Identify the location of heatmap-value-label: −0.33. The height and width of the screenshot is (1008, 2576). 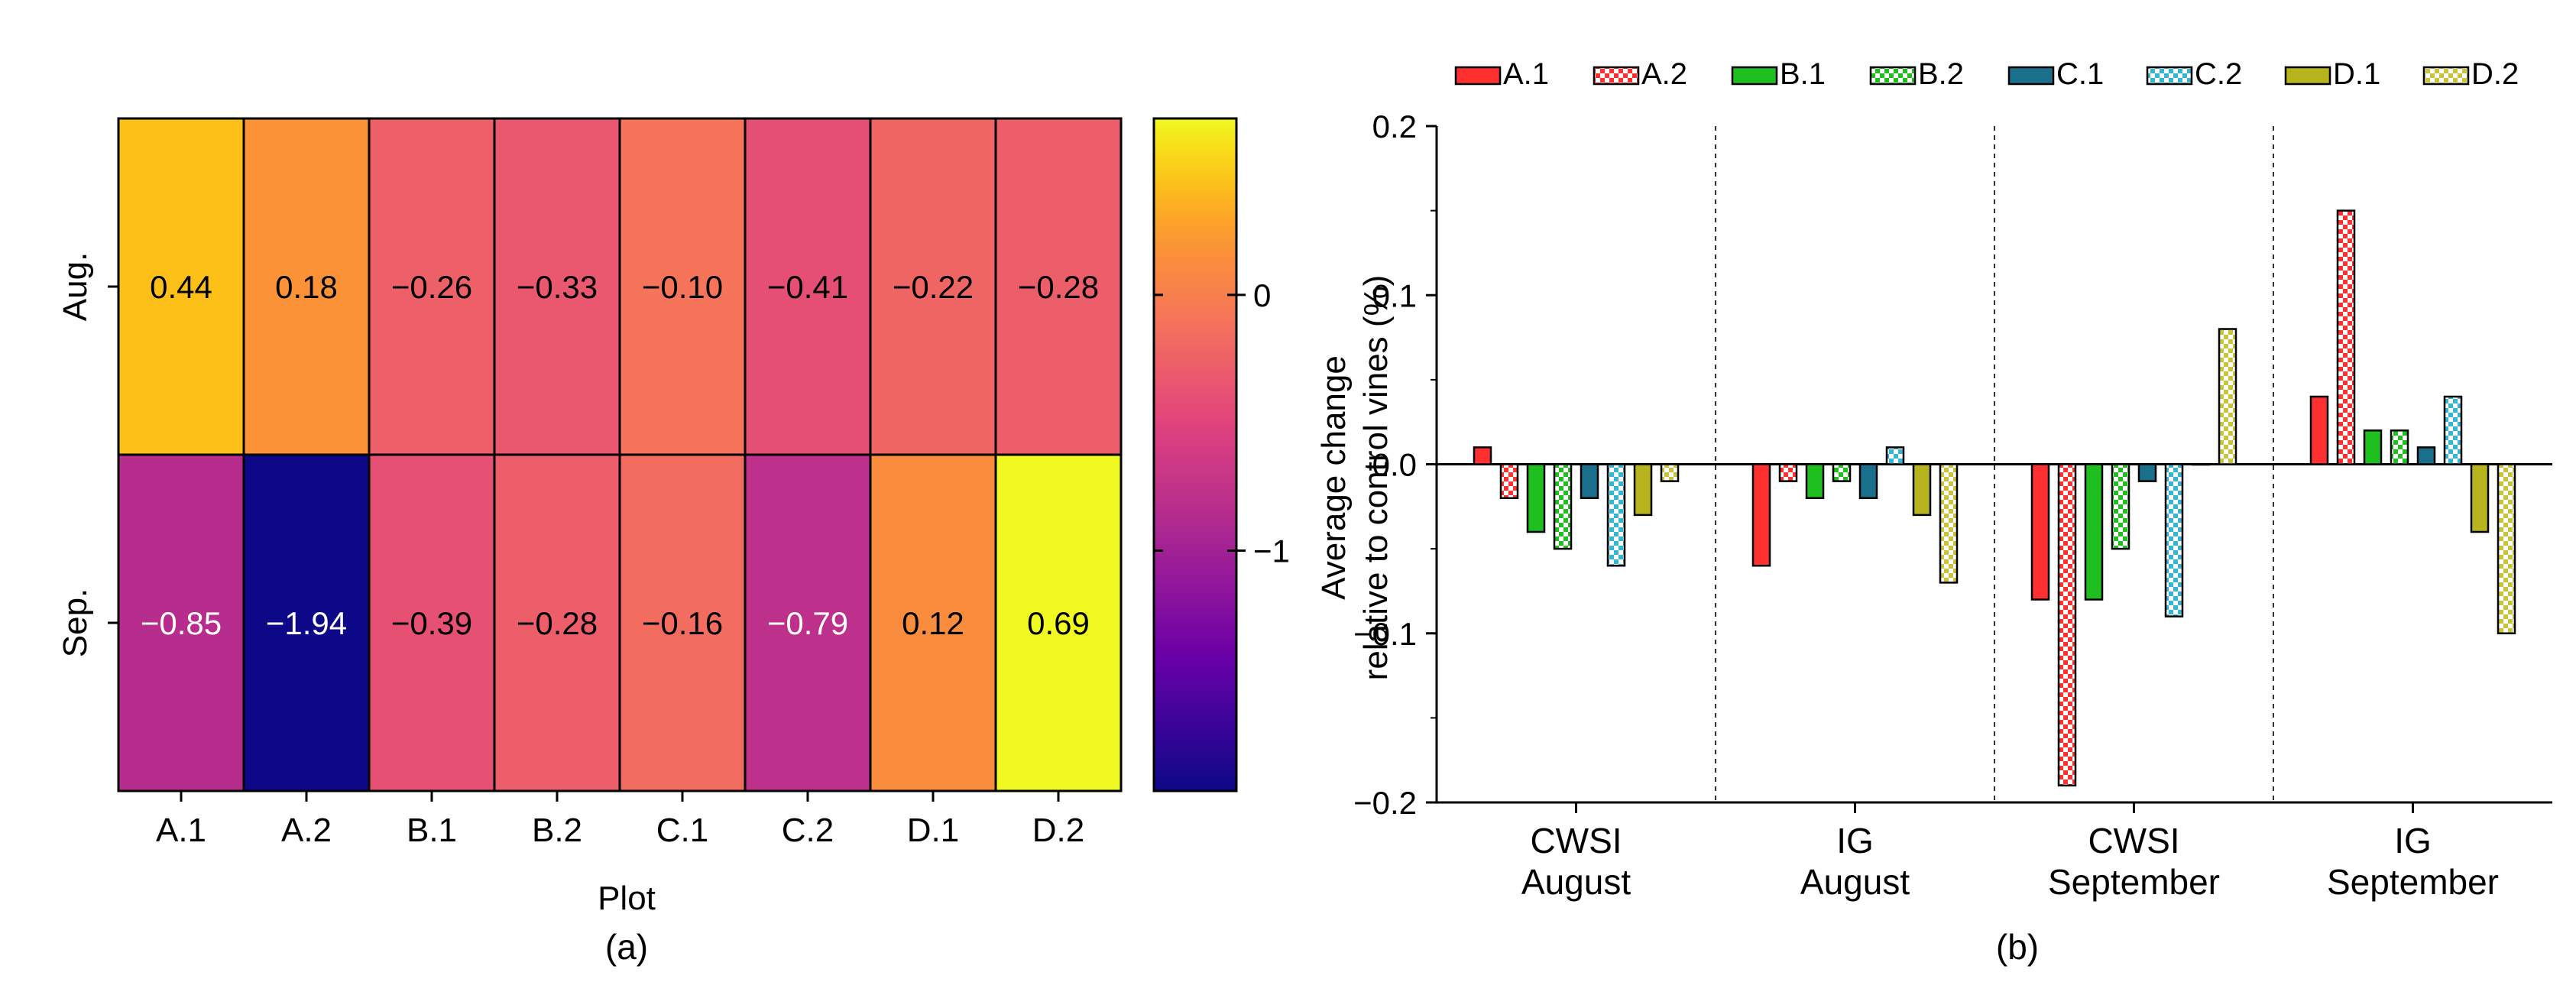
(557, 287).